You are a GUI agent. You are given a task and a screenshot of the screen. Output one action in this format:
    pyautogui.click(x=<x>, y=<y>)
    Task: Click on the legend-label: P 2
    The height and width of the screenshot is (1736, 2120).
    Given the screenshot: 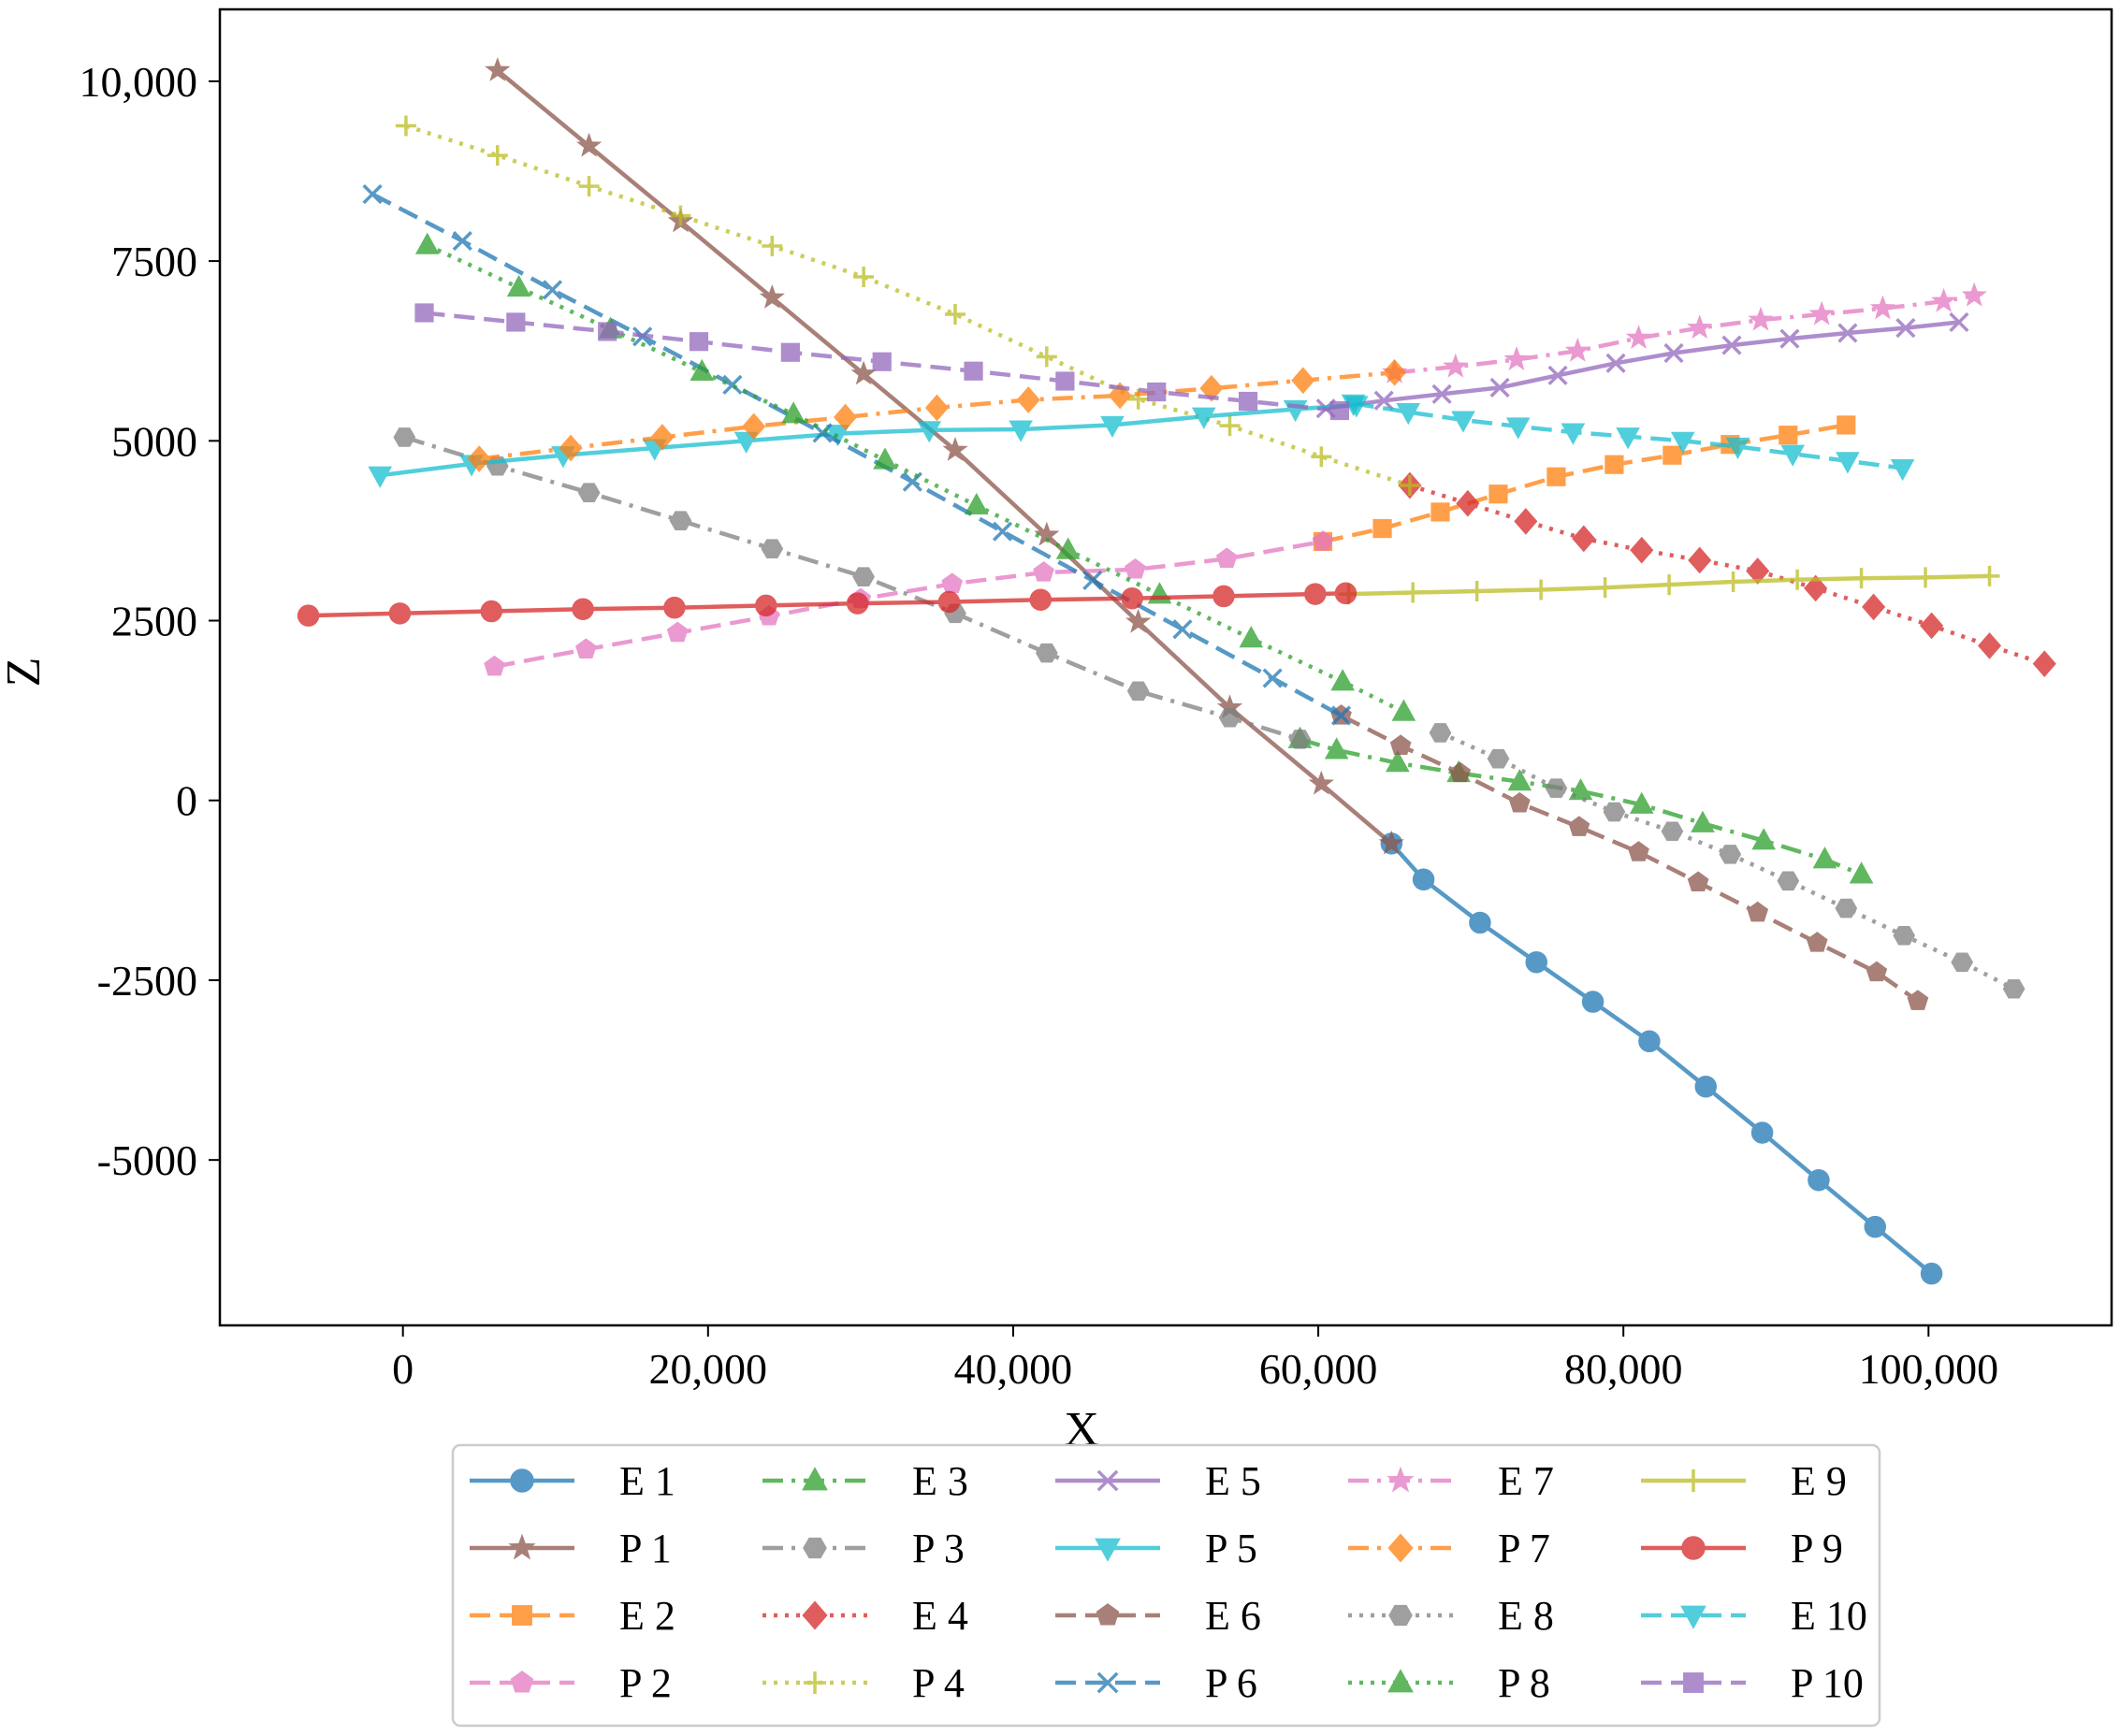 What is the action you would take?
    pyautogui.click(x=645, y=1683)
    